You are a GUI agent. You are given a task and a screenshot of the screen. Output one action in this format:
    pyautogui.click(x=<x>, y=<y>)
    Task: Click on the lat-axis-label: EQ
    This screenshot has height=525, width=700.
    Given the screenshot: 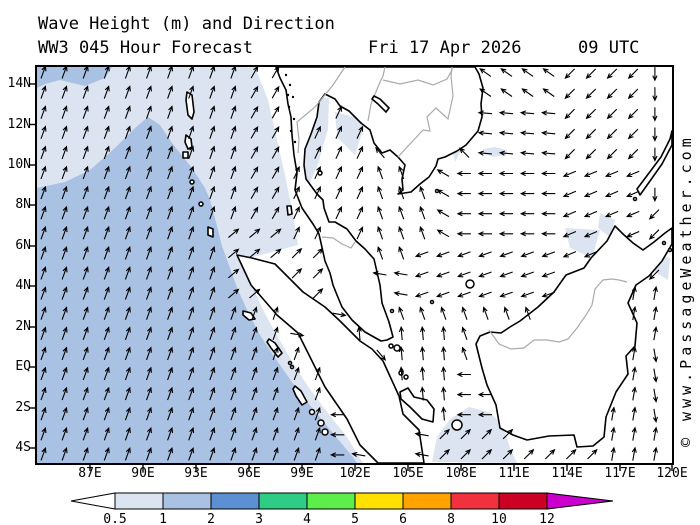 What is the action you would take?
    pyautogui.click(x=23, y=366)
    